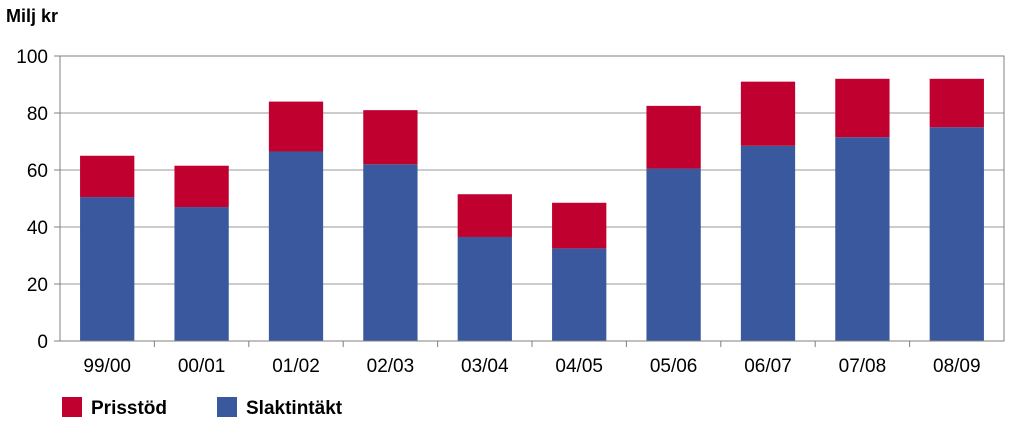 This screenshot has width=1016, height=428. Describe the element at coordinates (202, 366) in the screenshot. I see `x-tick-label: 00/01` at that location.